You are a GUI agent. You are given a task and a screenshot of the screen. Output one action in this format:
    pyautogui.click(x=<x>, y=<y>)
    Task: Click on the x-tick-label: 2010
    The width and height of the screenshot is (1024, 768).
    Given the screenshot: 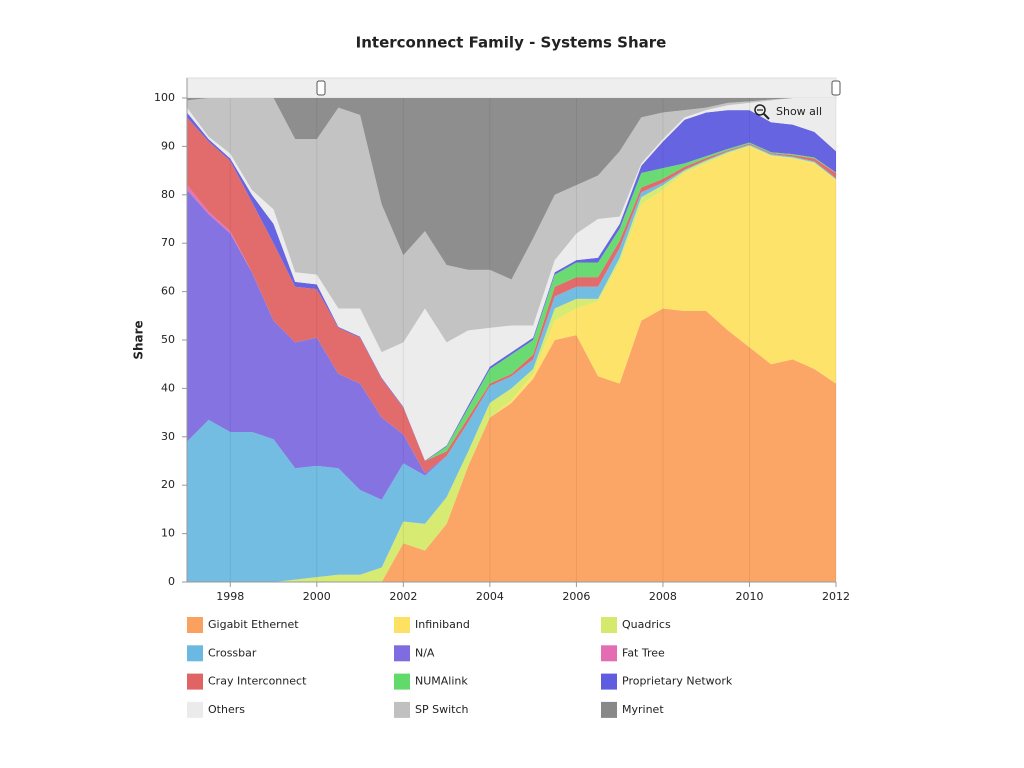 What is the action you would take?
    pyautogui.click(x=749, y=596)
    